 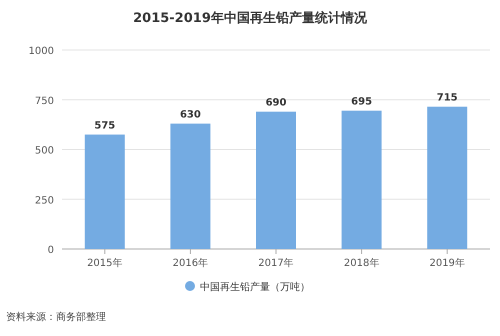 I want to click on data-label: 695, so click(x=361, y=102).